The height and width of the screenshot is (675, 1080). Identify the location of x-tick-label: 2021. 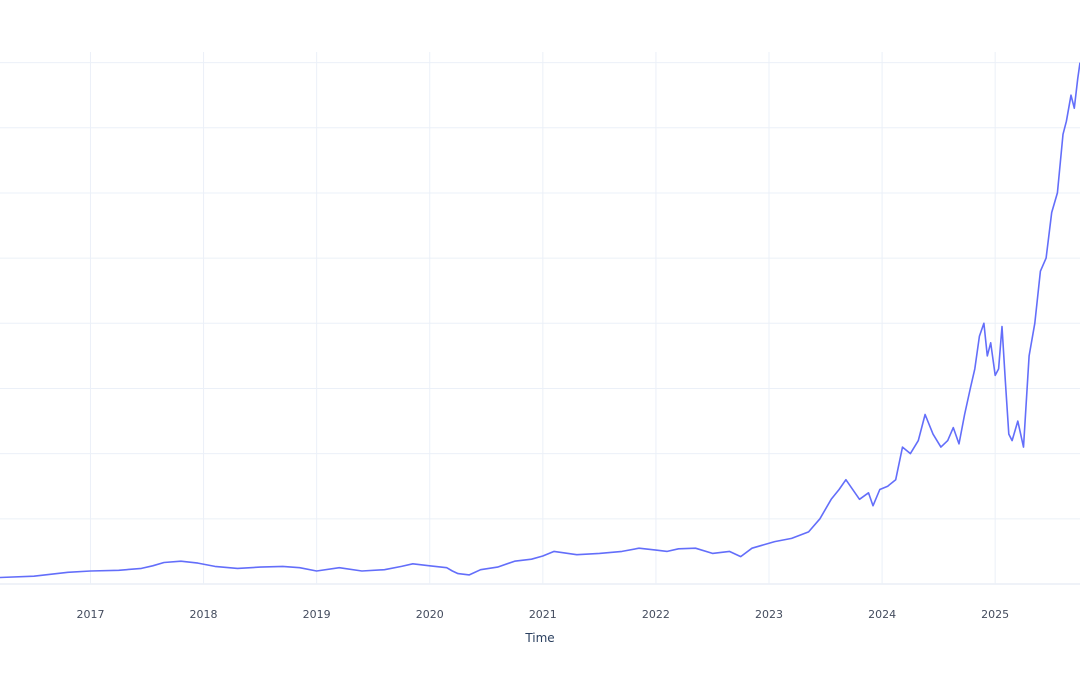
(543, 614).